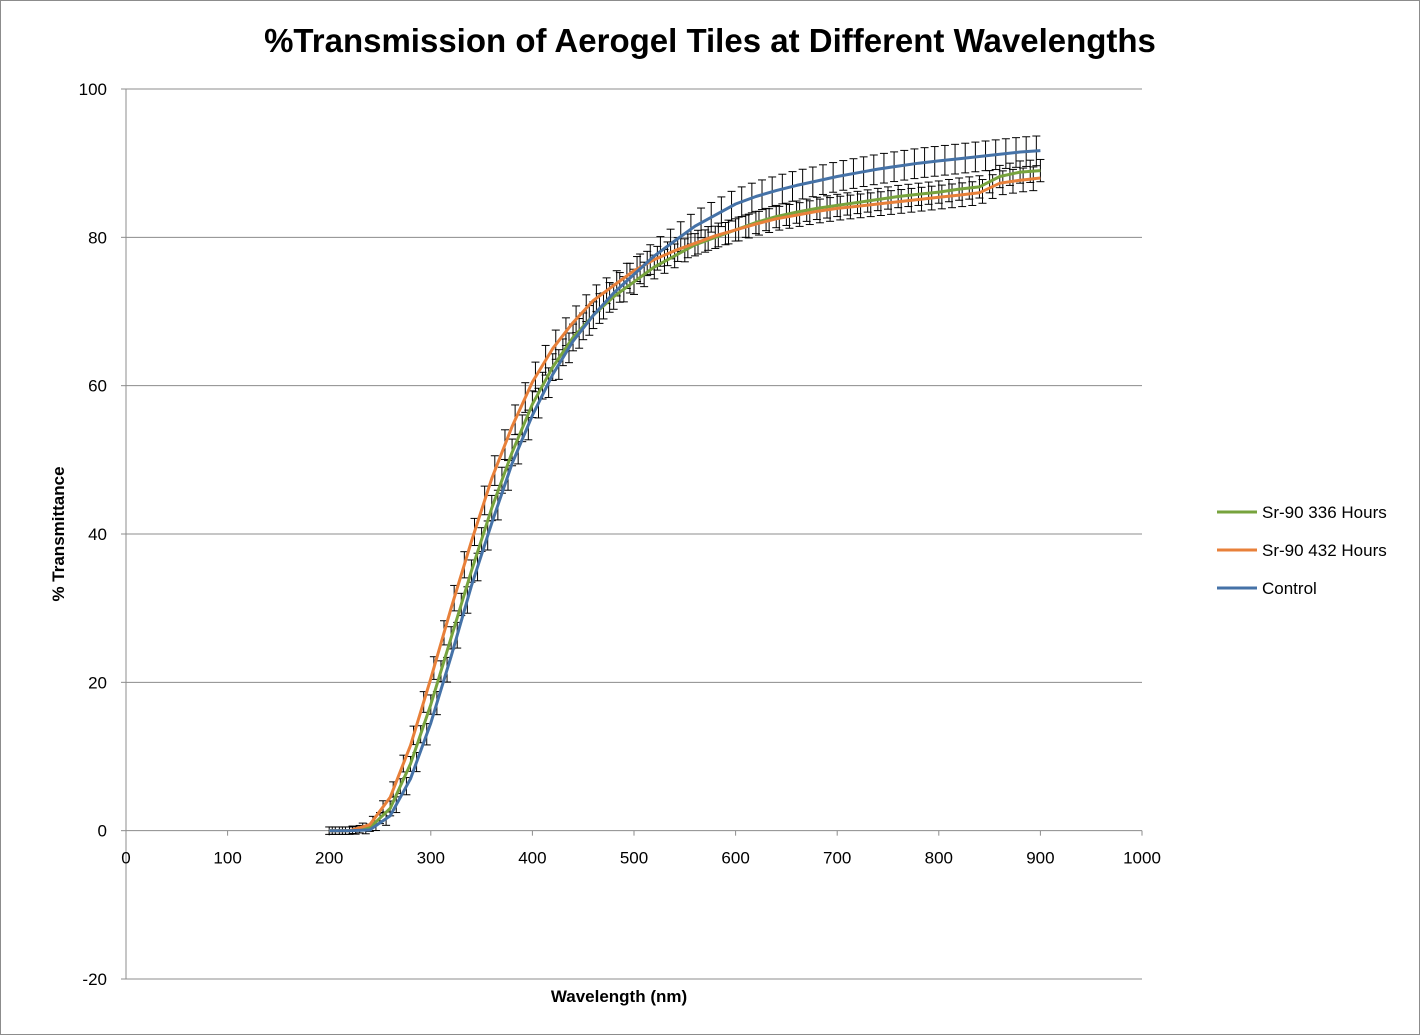  I want to click on x-tick-labels: 0 100 200 300 400 500 600 700 800 900 1000, so click(641, 858).